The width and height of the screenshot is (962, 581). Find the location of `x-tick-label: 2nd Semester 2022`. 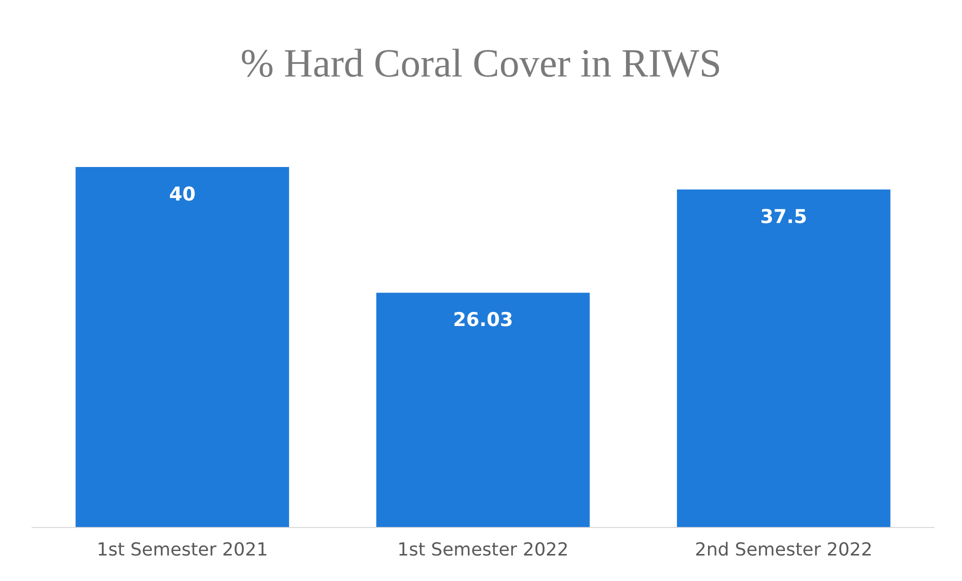

x-tick-label: 2nd Semester 2022 is located at coordinates (783, 550).